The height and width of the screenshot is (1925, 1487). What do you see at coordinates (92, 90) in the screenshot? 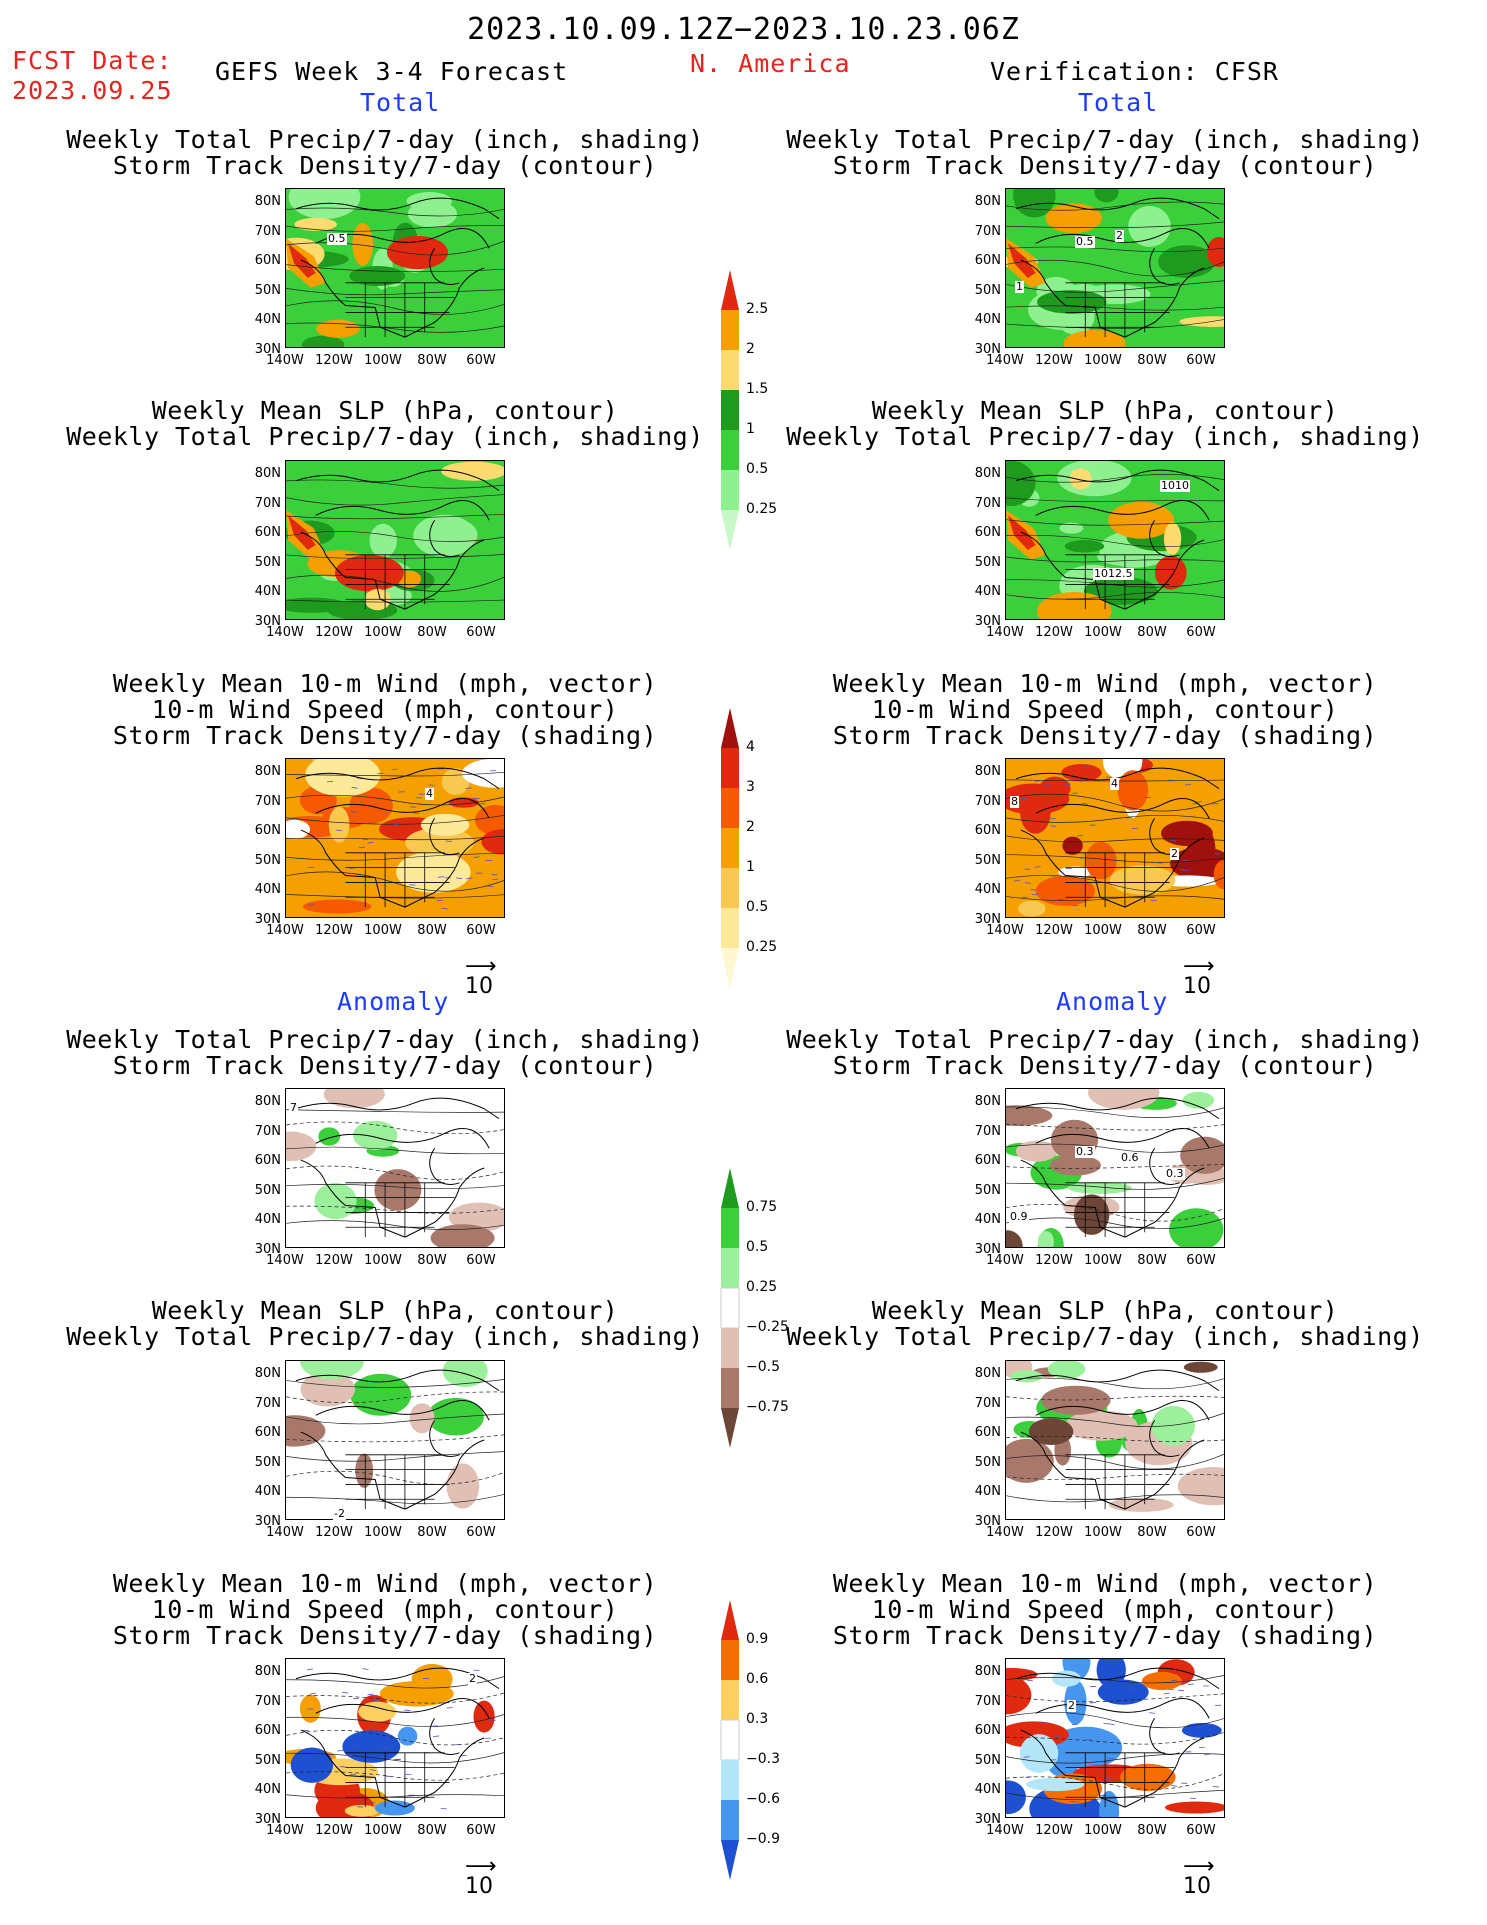
I see `fcst-date-value: 2023.09.25` at bounding box center [92, 90].